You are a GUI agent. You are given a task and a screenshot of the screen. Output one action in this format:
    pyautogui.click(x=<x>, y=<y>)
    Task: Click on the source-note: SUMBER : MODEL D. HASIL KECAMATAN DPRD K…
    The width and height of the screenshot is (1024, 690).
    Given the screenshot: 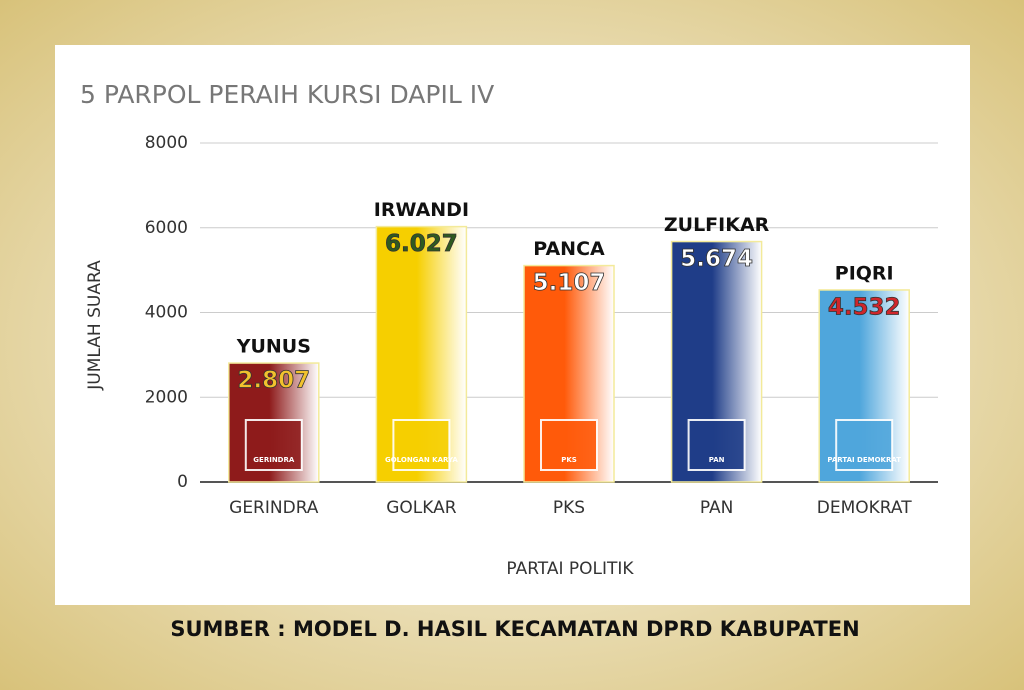 What is the action you would take?
    pyautogui.click(x=514, y=629)
    